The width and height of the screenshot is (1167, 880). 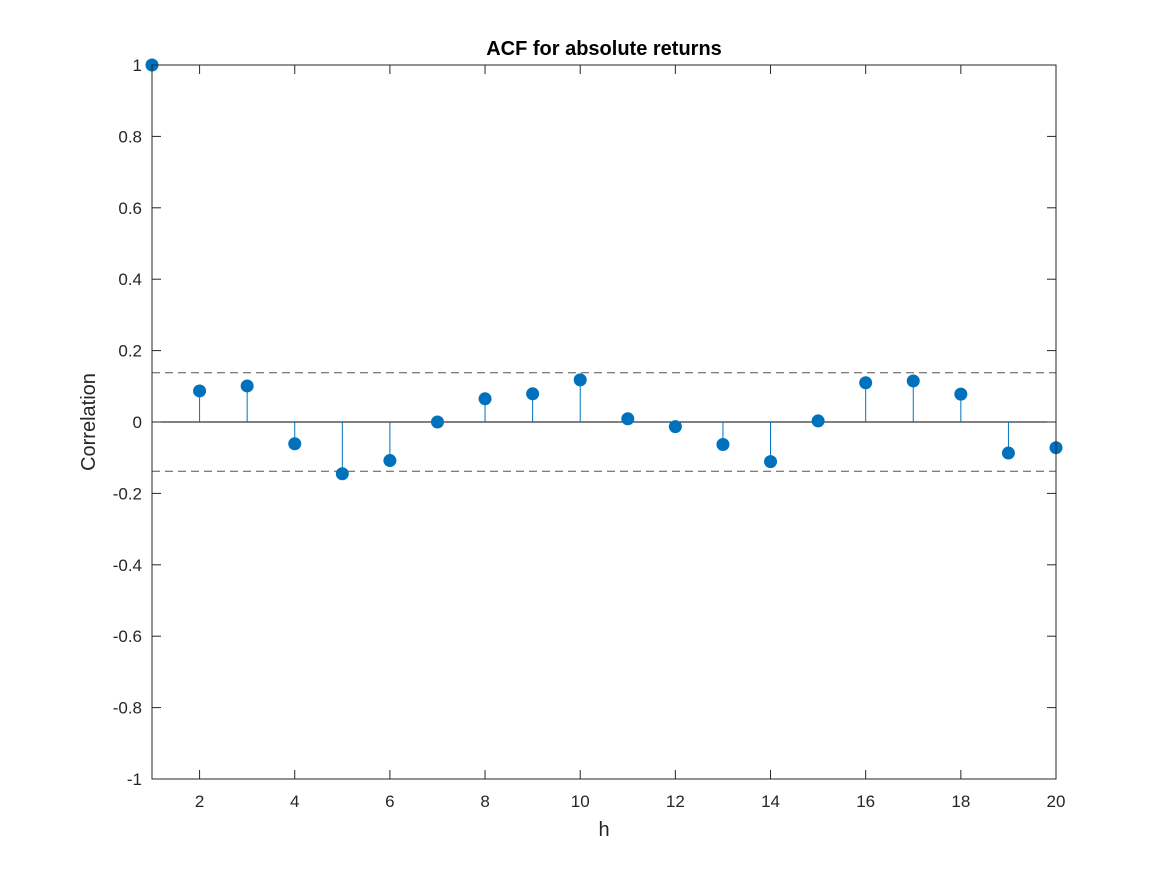 I want to click on y-tick-label: 0.2, so click(x=130, y=351).